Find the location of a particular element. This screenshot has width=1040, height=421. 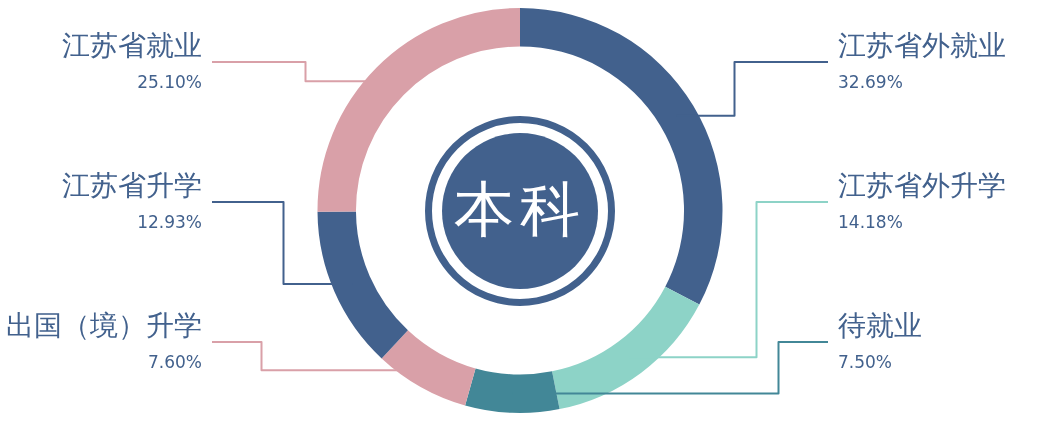

data-label: 32.69% is located at coordinates (870, 82).